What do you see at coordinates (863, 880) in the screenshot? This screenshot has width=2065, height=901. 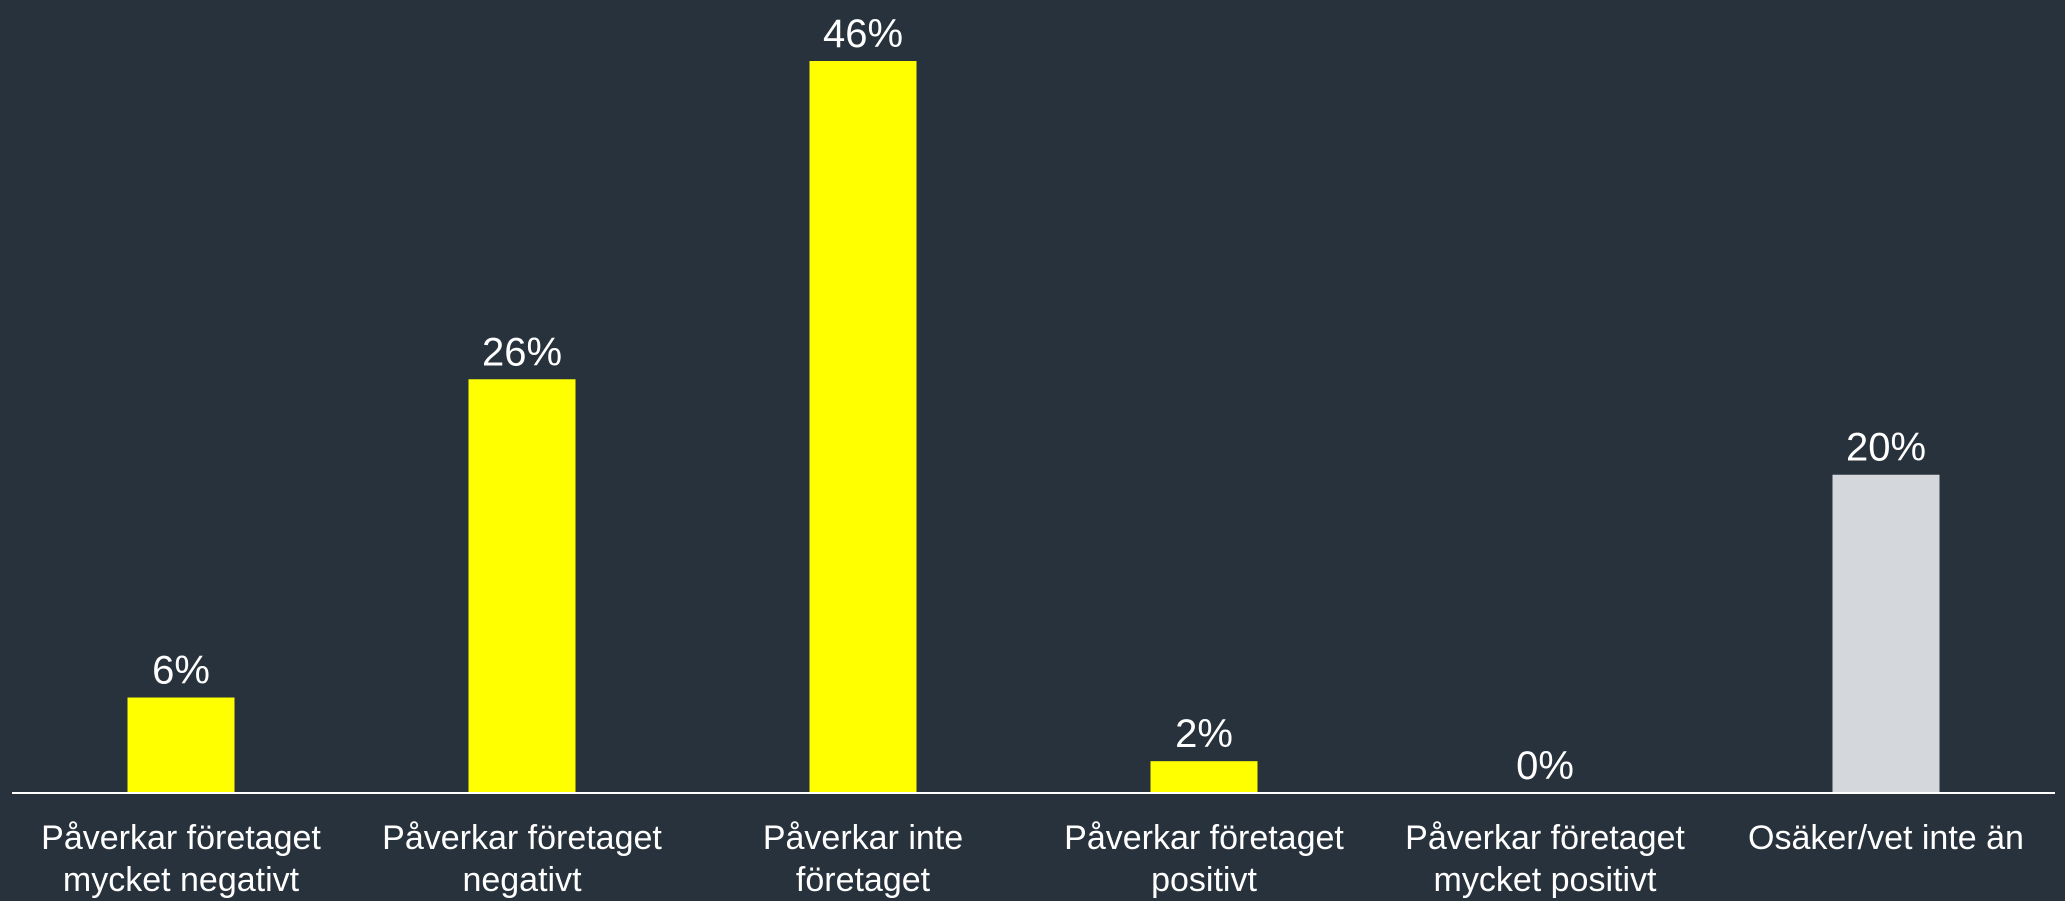 I see `category-label-line: företaget` at bounding box center [863, 880].